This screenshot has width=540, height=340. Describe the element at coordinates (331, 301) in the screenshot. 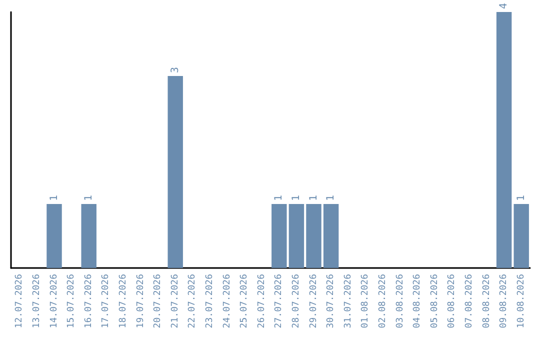

I see `x-tick-label: 30.07.2026` at that location.